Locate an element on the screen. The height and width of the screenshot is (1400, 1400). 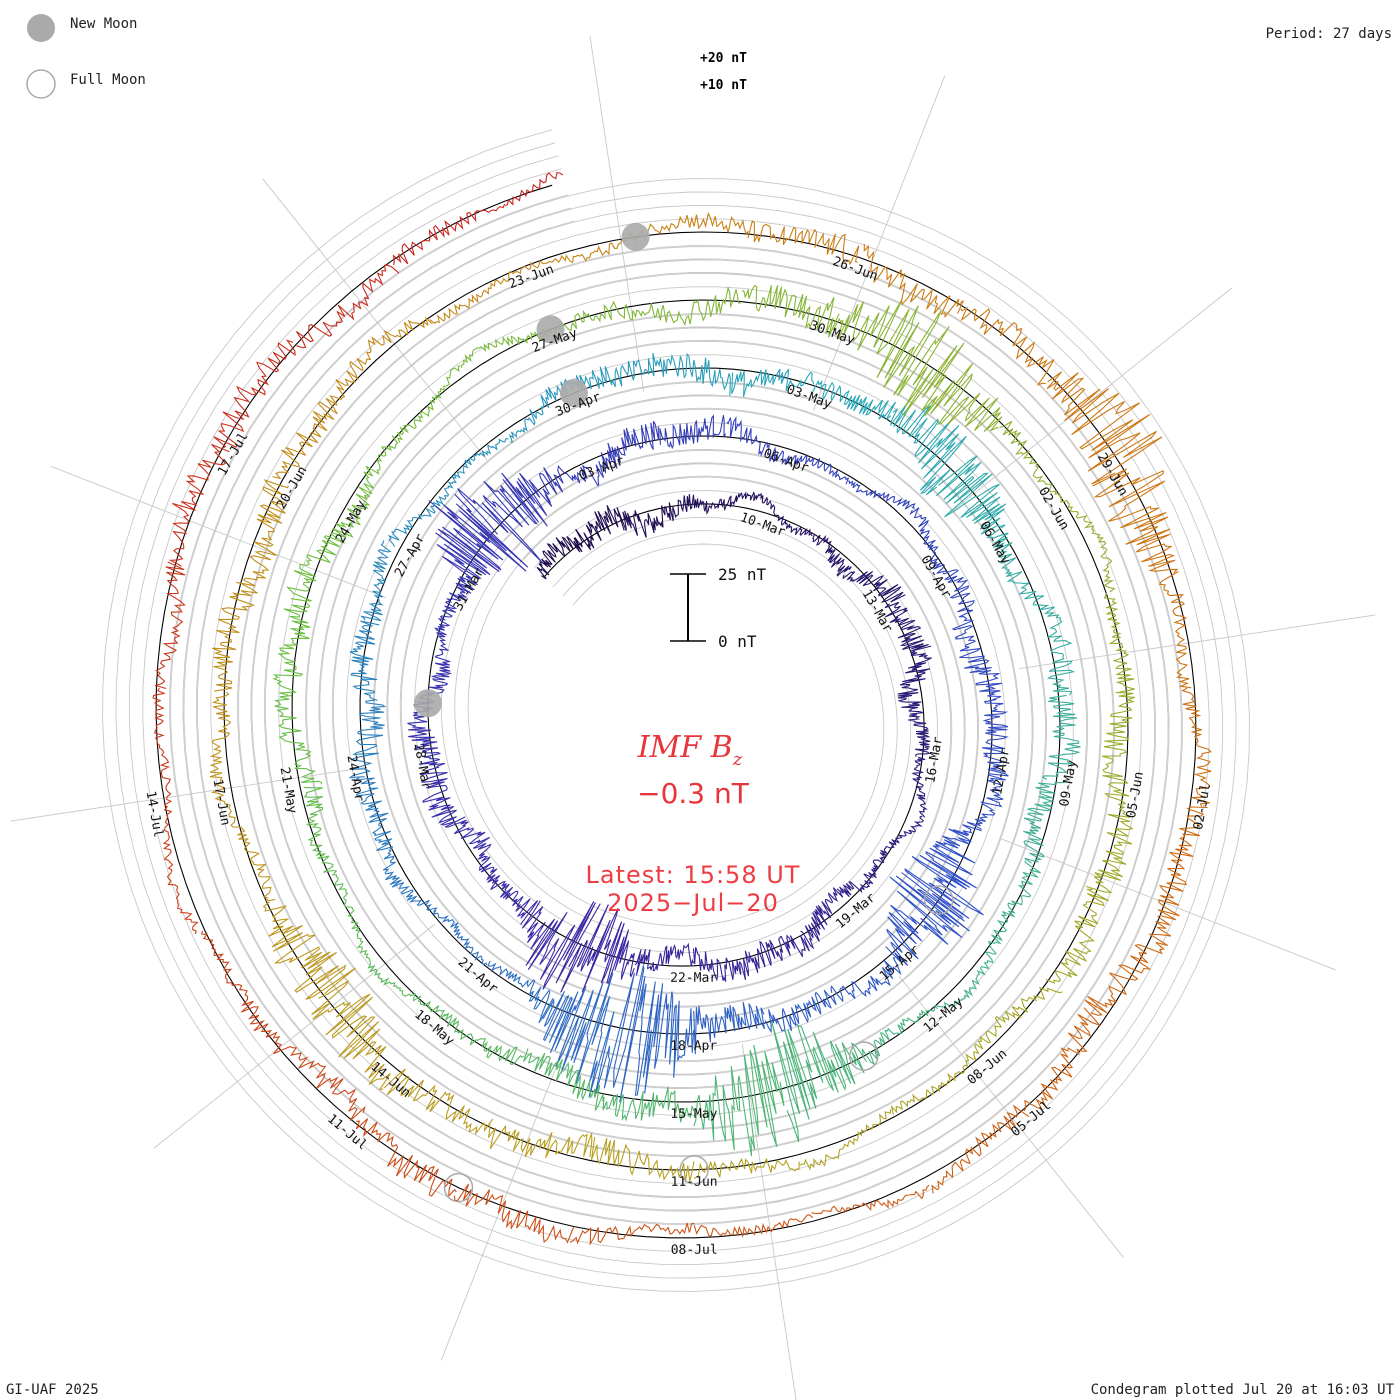
period-label: Period: 27 days is located at coordinates (1329, 34).